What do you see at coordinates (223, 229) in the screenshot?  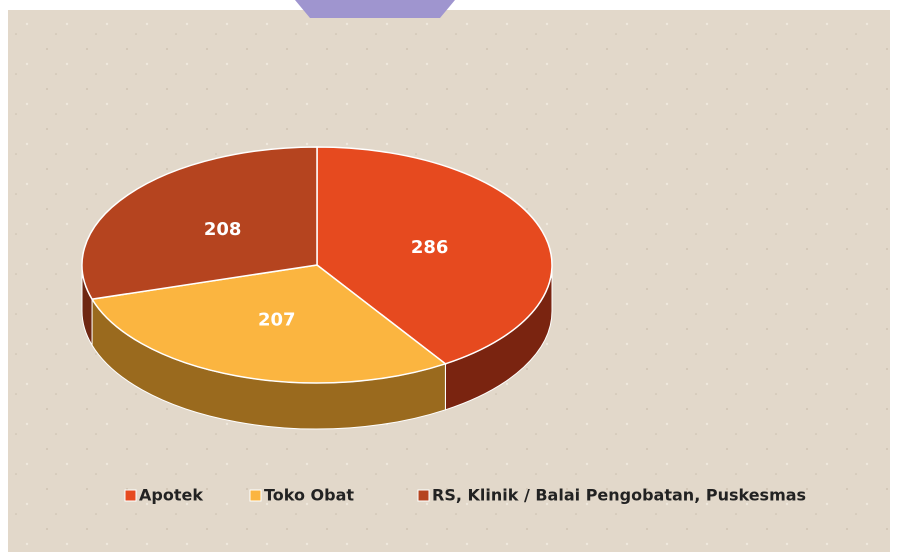 I see `data-label: 208` at bounding box center [223, 229].